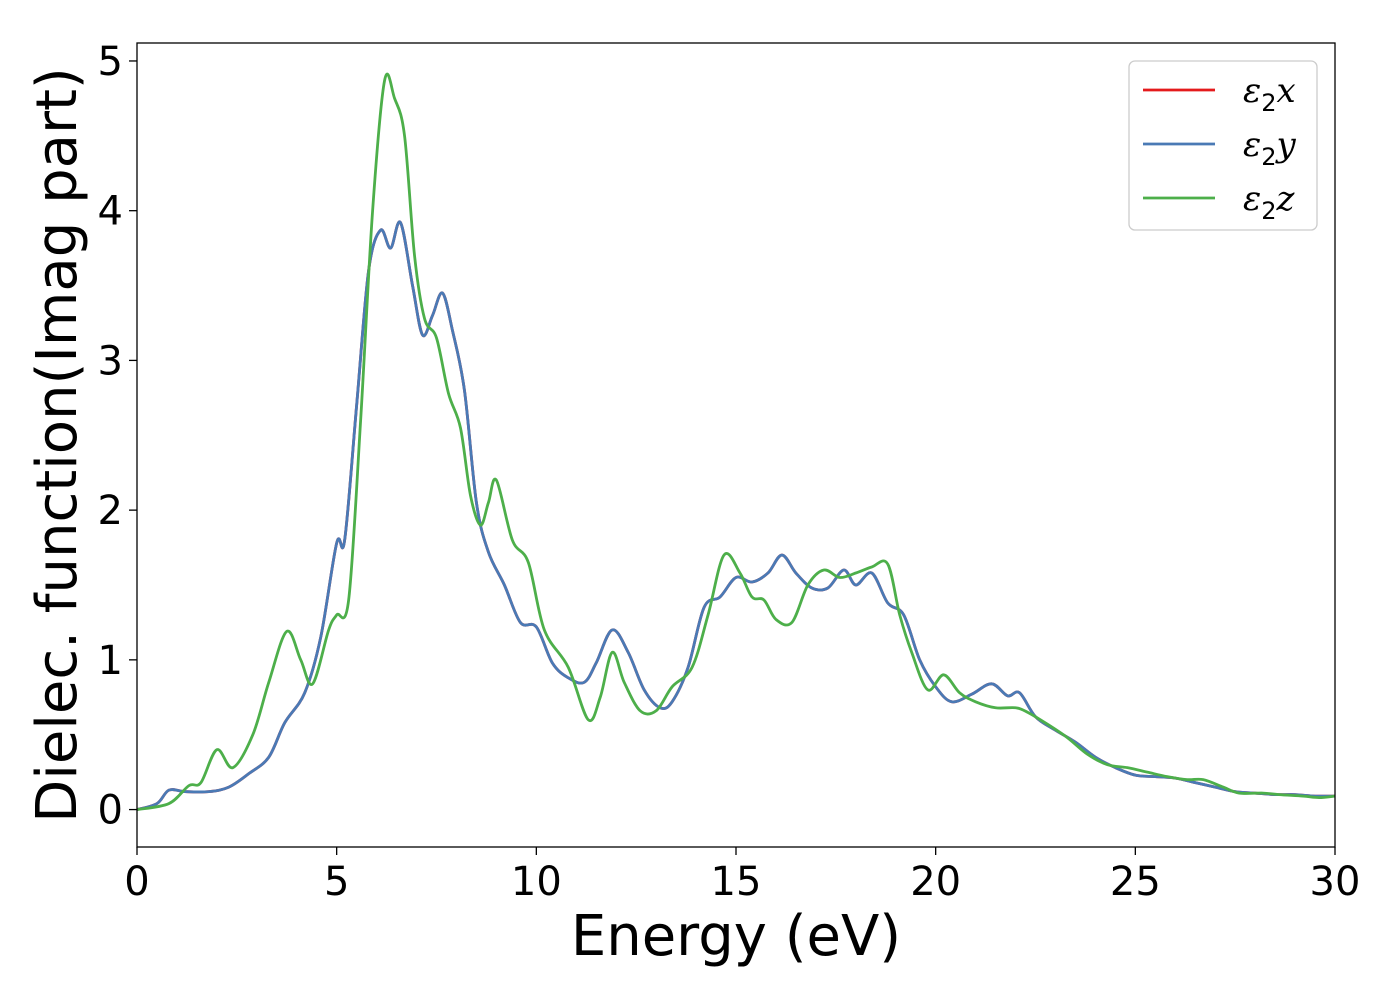  I want to click on x-tick-label: 0, so click(136, 882).